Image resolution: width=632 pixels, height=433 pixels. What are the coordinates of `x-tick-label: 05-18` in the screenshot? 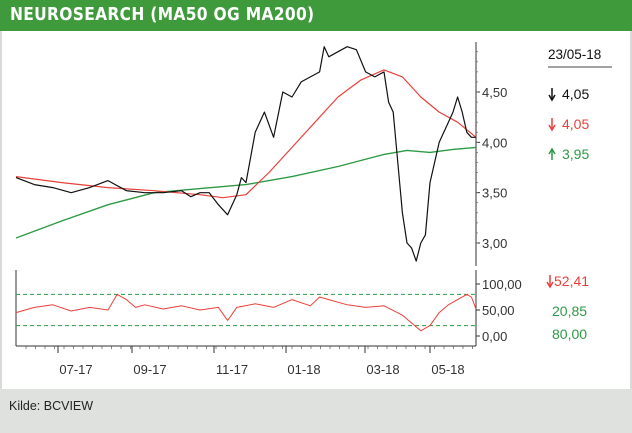 It's located at (447, 369).